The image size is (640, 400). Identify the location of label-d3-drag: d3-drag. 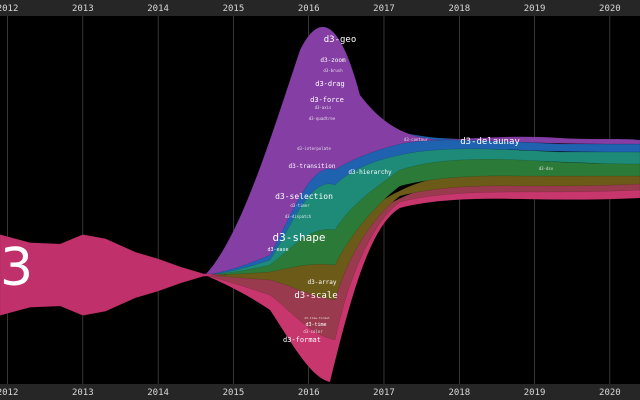
(330, 84).